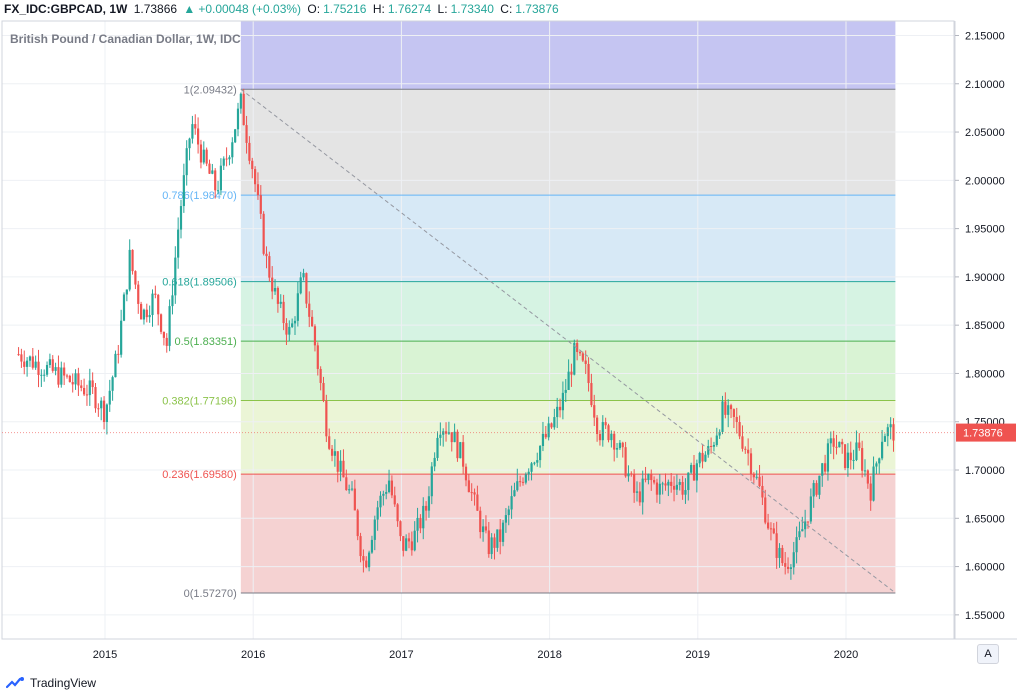 The height and width of the screenshot is (693, 1017). I want to click on y-tick-label: 2.15000, so click(985, 36).